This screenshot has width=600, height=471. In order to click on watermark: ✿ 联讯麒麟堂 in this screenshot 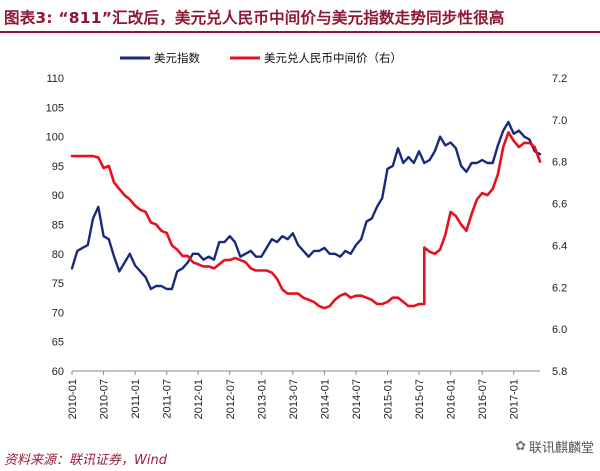, I will do `click(554, 446)`.